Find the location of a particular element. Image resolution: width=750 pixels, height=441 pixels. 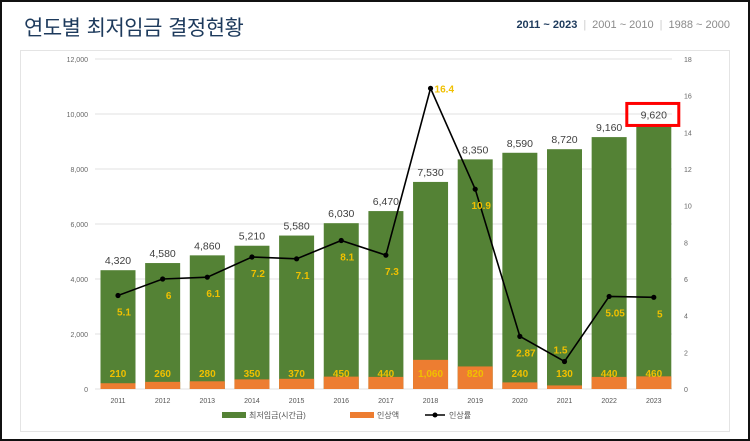

y-right-tick-label: 16 is located at coordinates (688, 97).